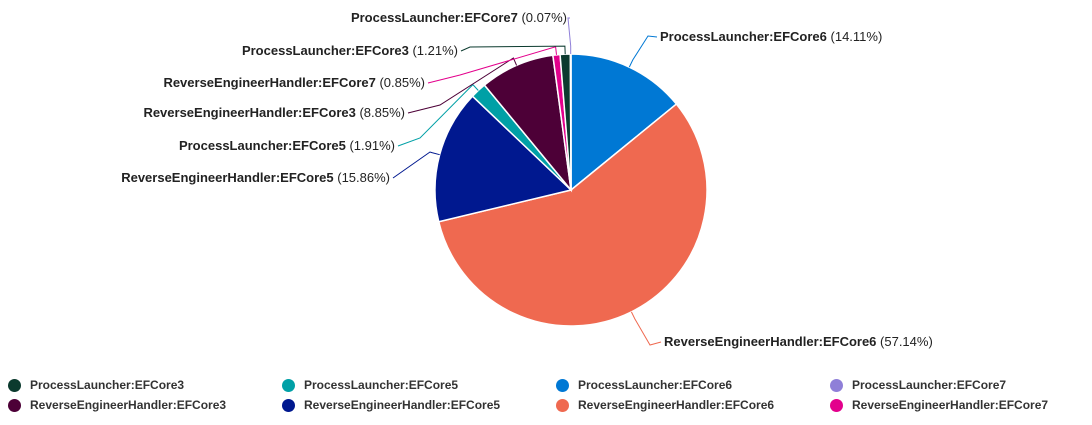 The image size is (1092, 425). What do you see at coordinates (107, 385) in the screenshot?
I see `legend-label: ProcessLauncher:EFCore3` at bounding box center [107, 385].